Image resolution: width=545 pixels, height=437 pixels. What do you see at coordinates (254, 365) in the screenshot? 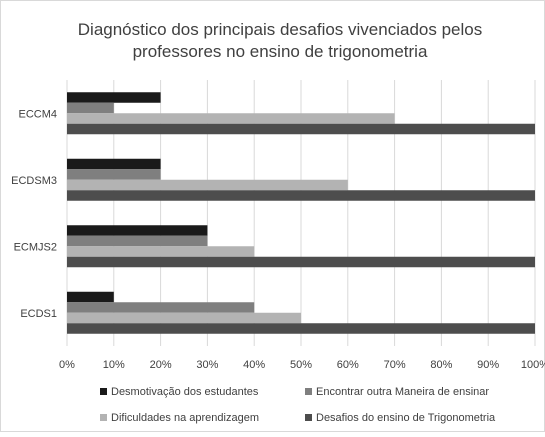
I see `x-tick-label: 40%` at bounding box center [254, 365].